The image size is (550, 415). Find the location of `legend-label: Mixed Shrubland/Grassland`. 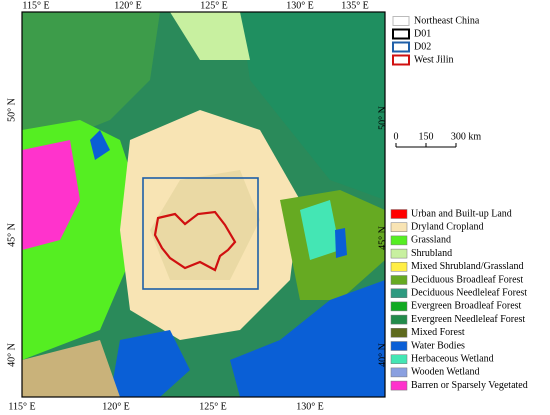

legend-label: Mixed Shrubland/Grassland is located at coordinates (467, 266).